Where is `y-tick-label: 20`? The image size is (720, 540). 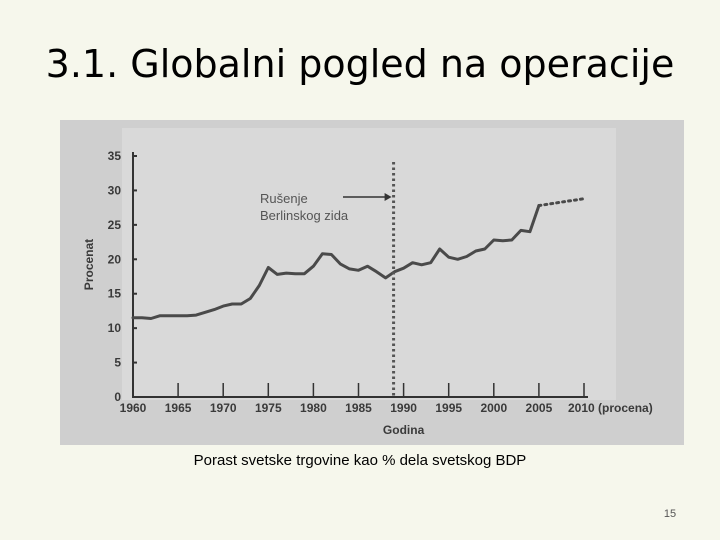
y-tick-label: 20 is located at coordinates (115, 259).